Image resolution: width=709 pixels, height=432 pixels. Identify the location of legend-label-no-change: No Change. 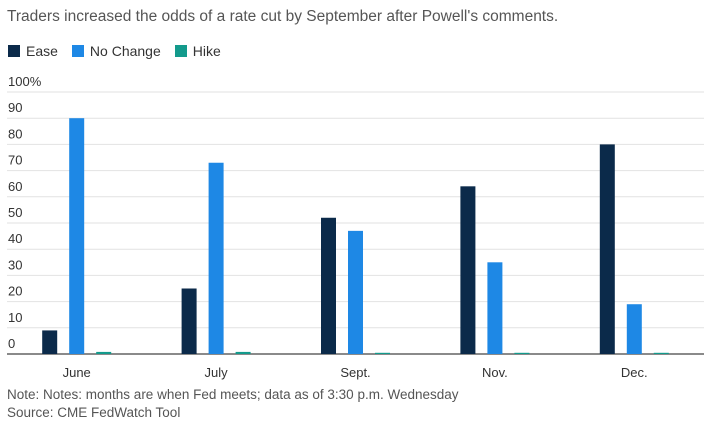
(125, 51).